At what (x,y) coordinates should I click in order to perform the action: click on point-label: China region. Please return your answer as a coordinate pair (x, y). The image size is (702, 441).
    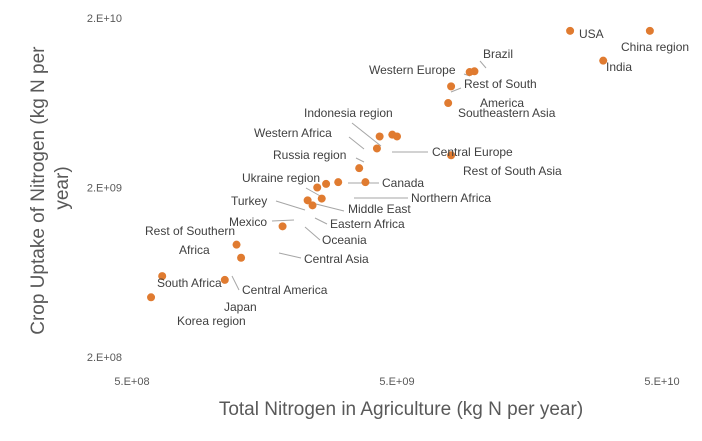
    Looking at the image, I should click on (655, 47).